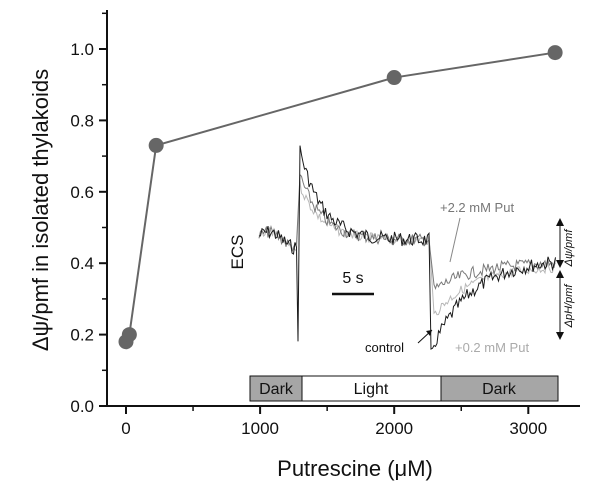 This screenshot has width=592, height=486. Describe the element at coordinates (82, 192) in the screenshot. I see `y-tick-label-3: 0.6` at that location.